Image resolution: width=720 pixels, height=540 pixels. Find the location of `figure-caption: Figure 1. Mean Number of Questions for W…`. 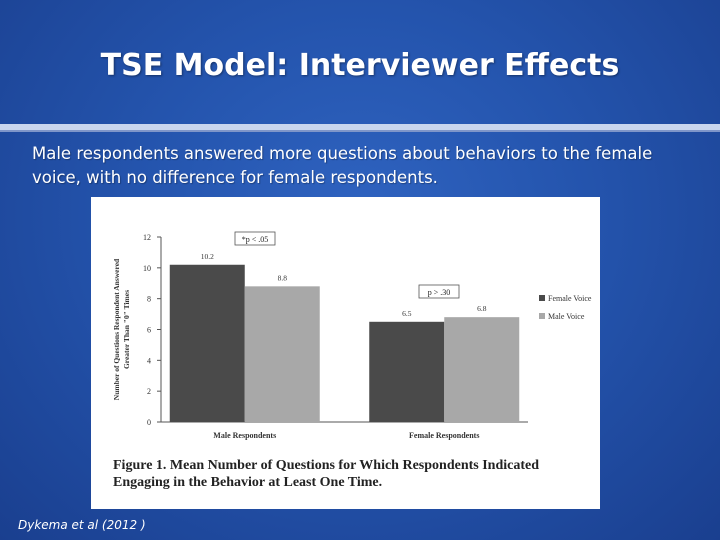

figure-caption: Figure 1. Mean Number of Questions for W… is located at coordinates (326, 474).